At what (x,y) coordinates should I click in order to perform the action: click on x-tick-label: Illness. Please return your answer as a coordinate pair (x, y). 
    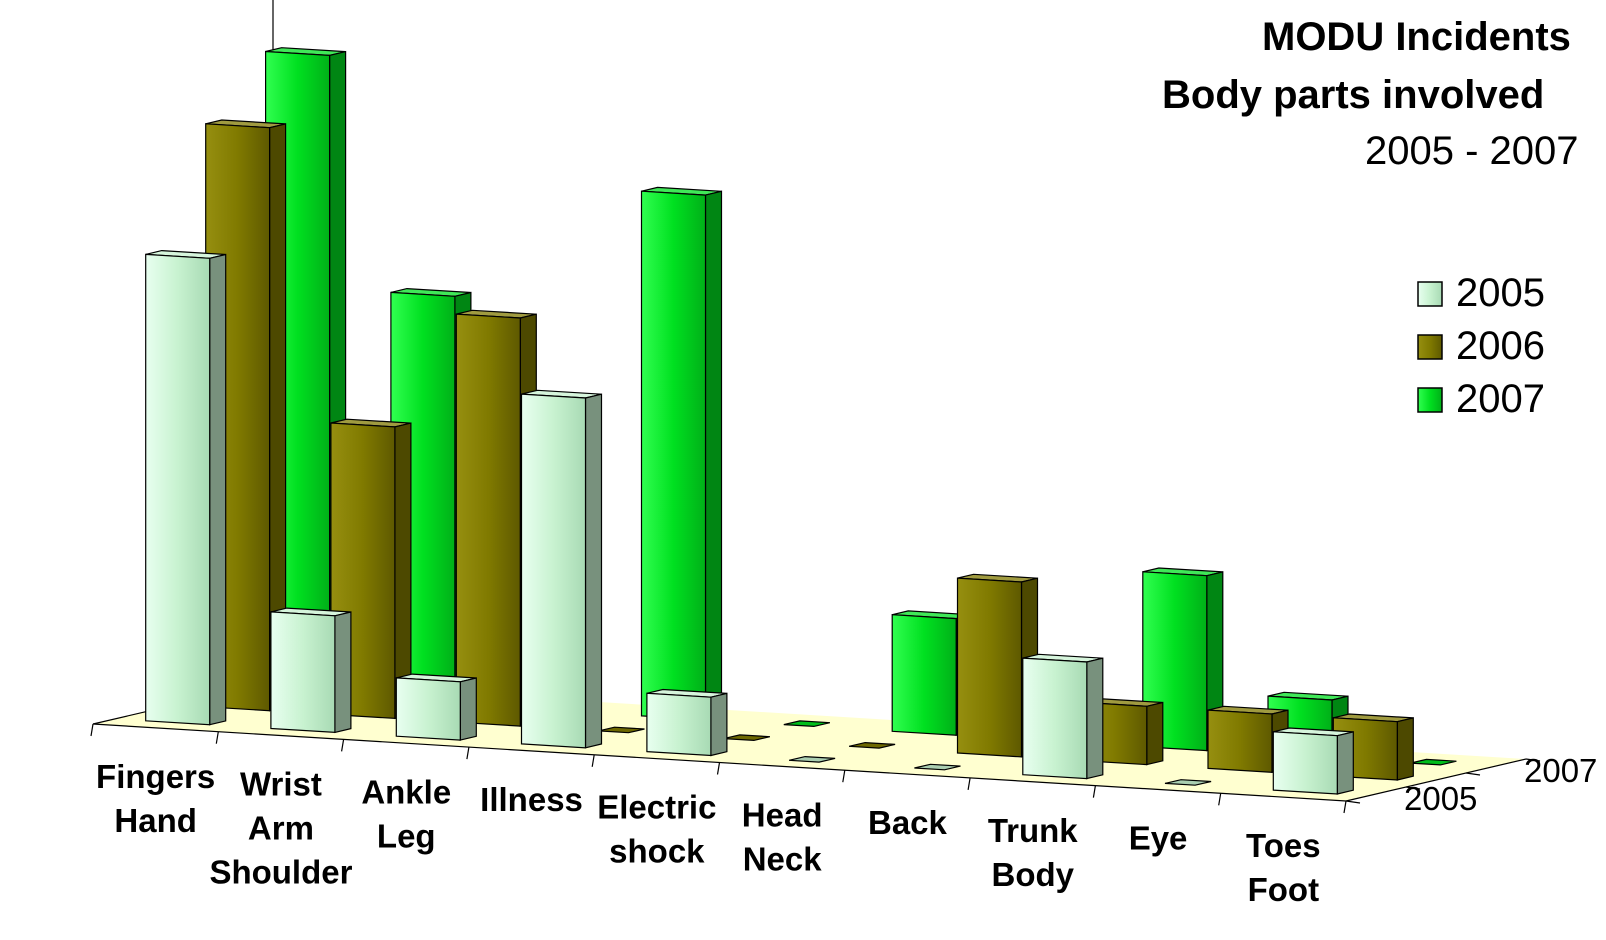
    Looking at the image, I should click on (531, 799).